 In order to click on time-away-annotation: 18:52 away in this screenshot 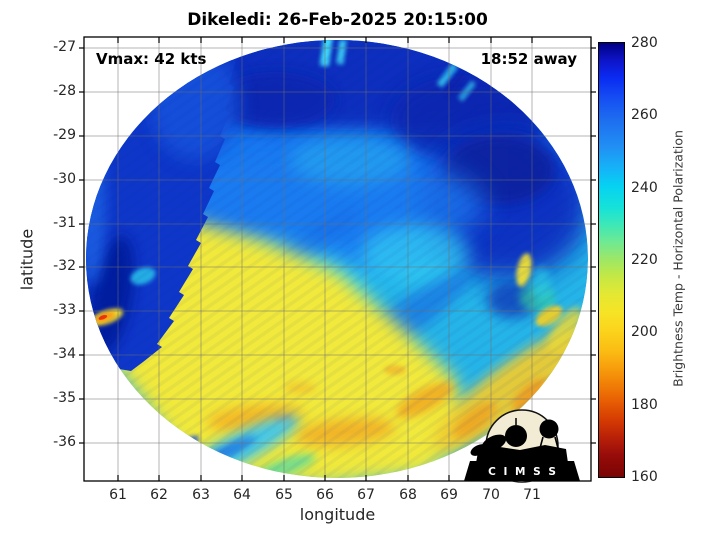, I will do `click(528, 59)`.